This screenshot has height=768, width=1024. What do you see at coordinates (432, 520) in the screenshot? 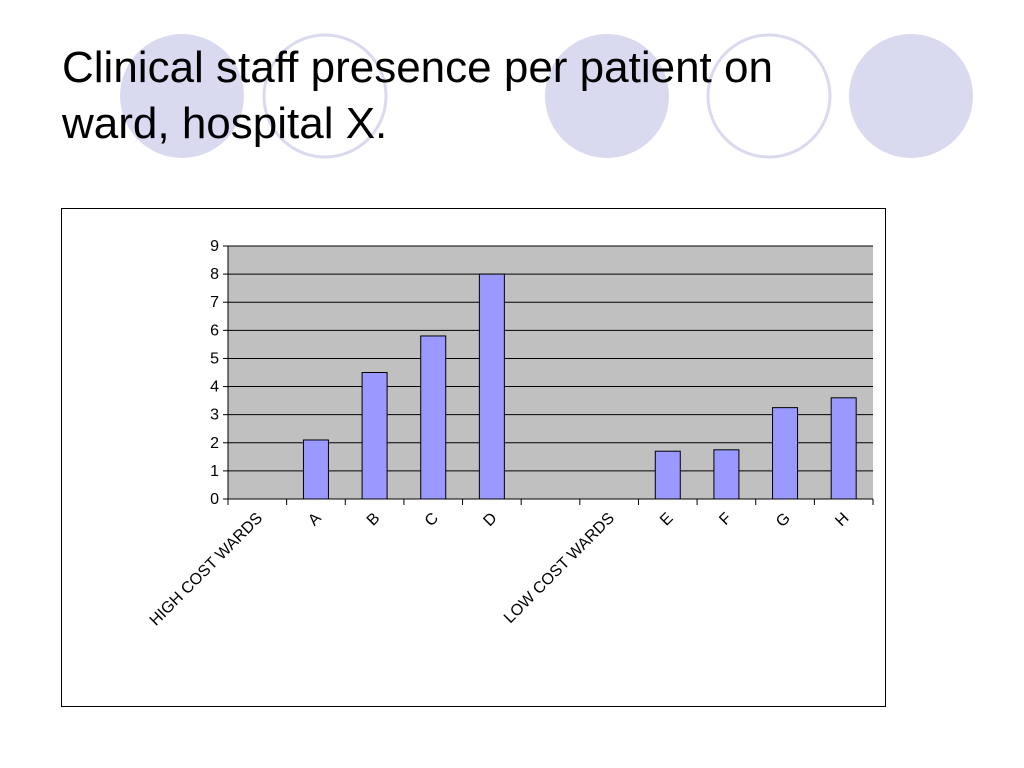
I see `x-tick-label-3: C` at bounding box center [432, 520].